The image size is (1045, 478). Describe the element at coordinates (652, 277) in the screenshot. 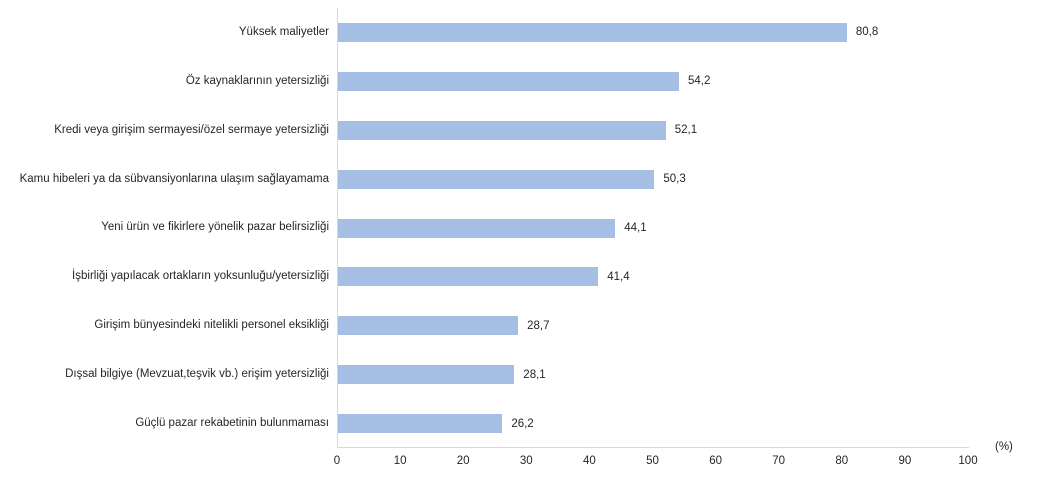

I see `bar-track: 41,4` at that location.